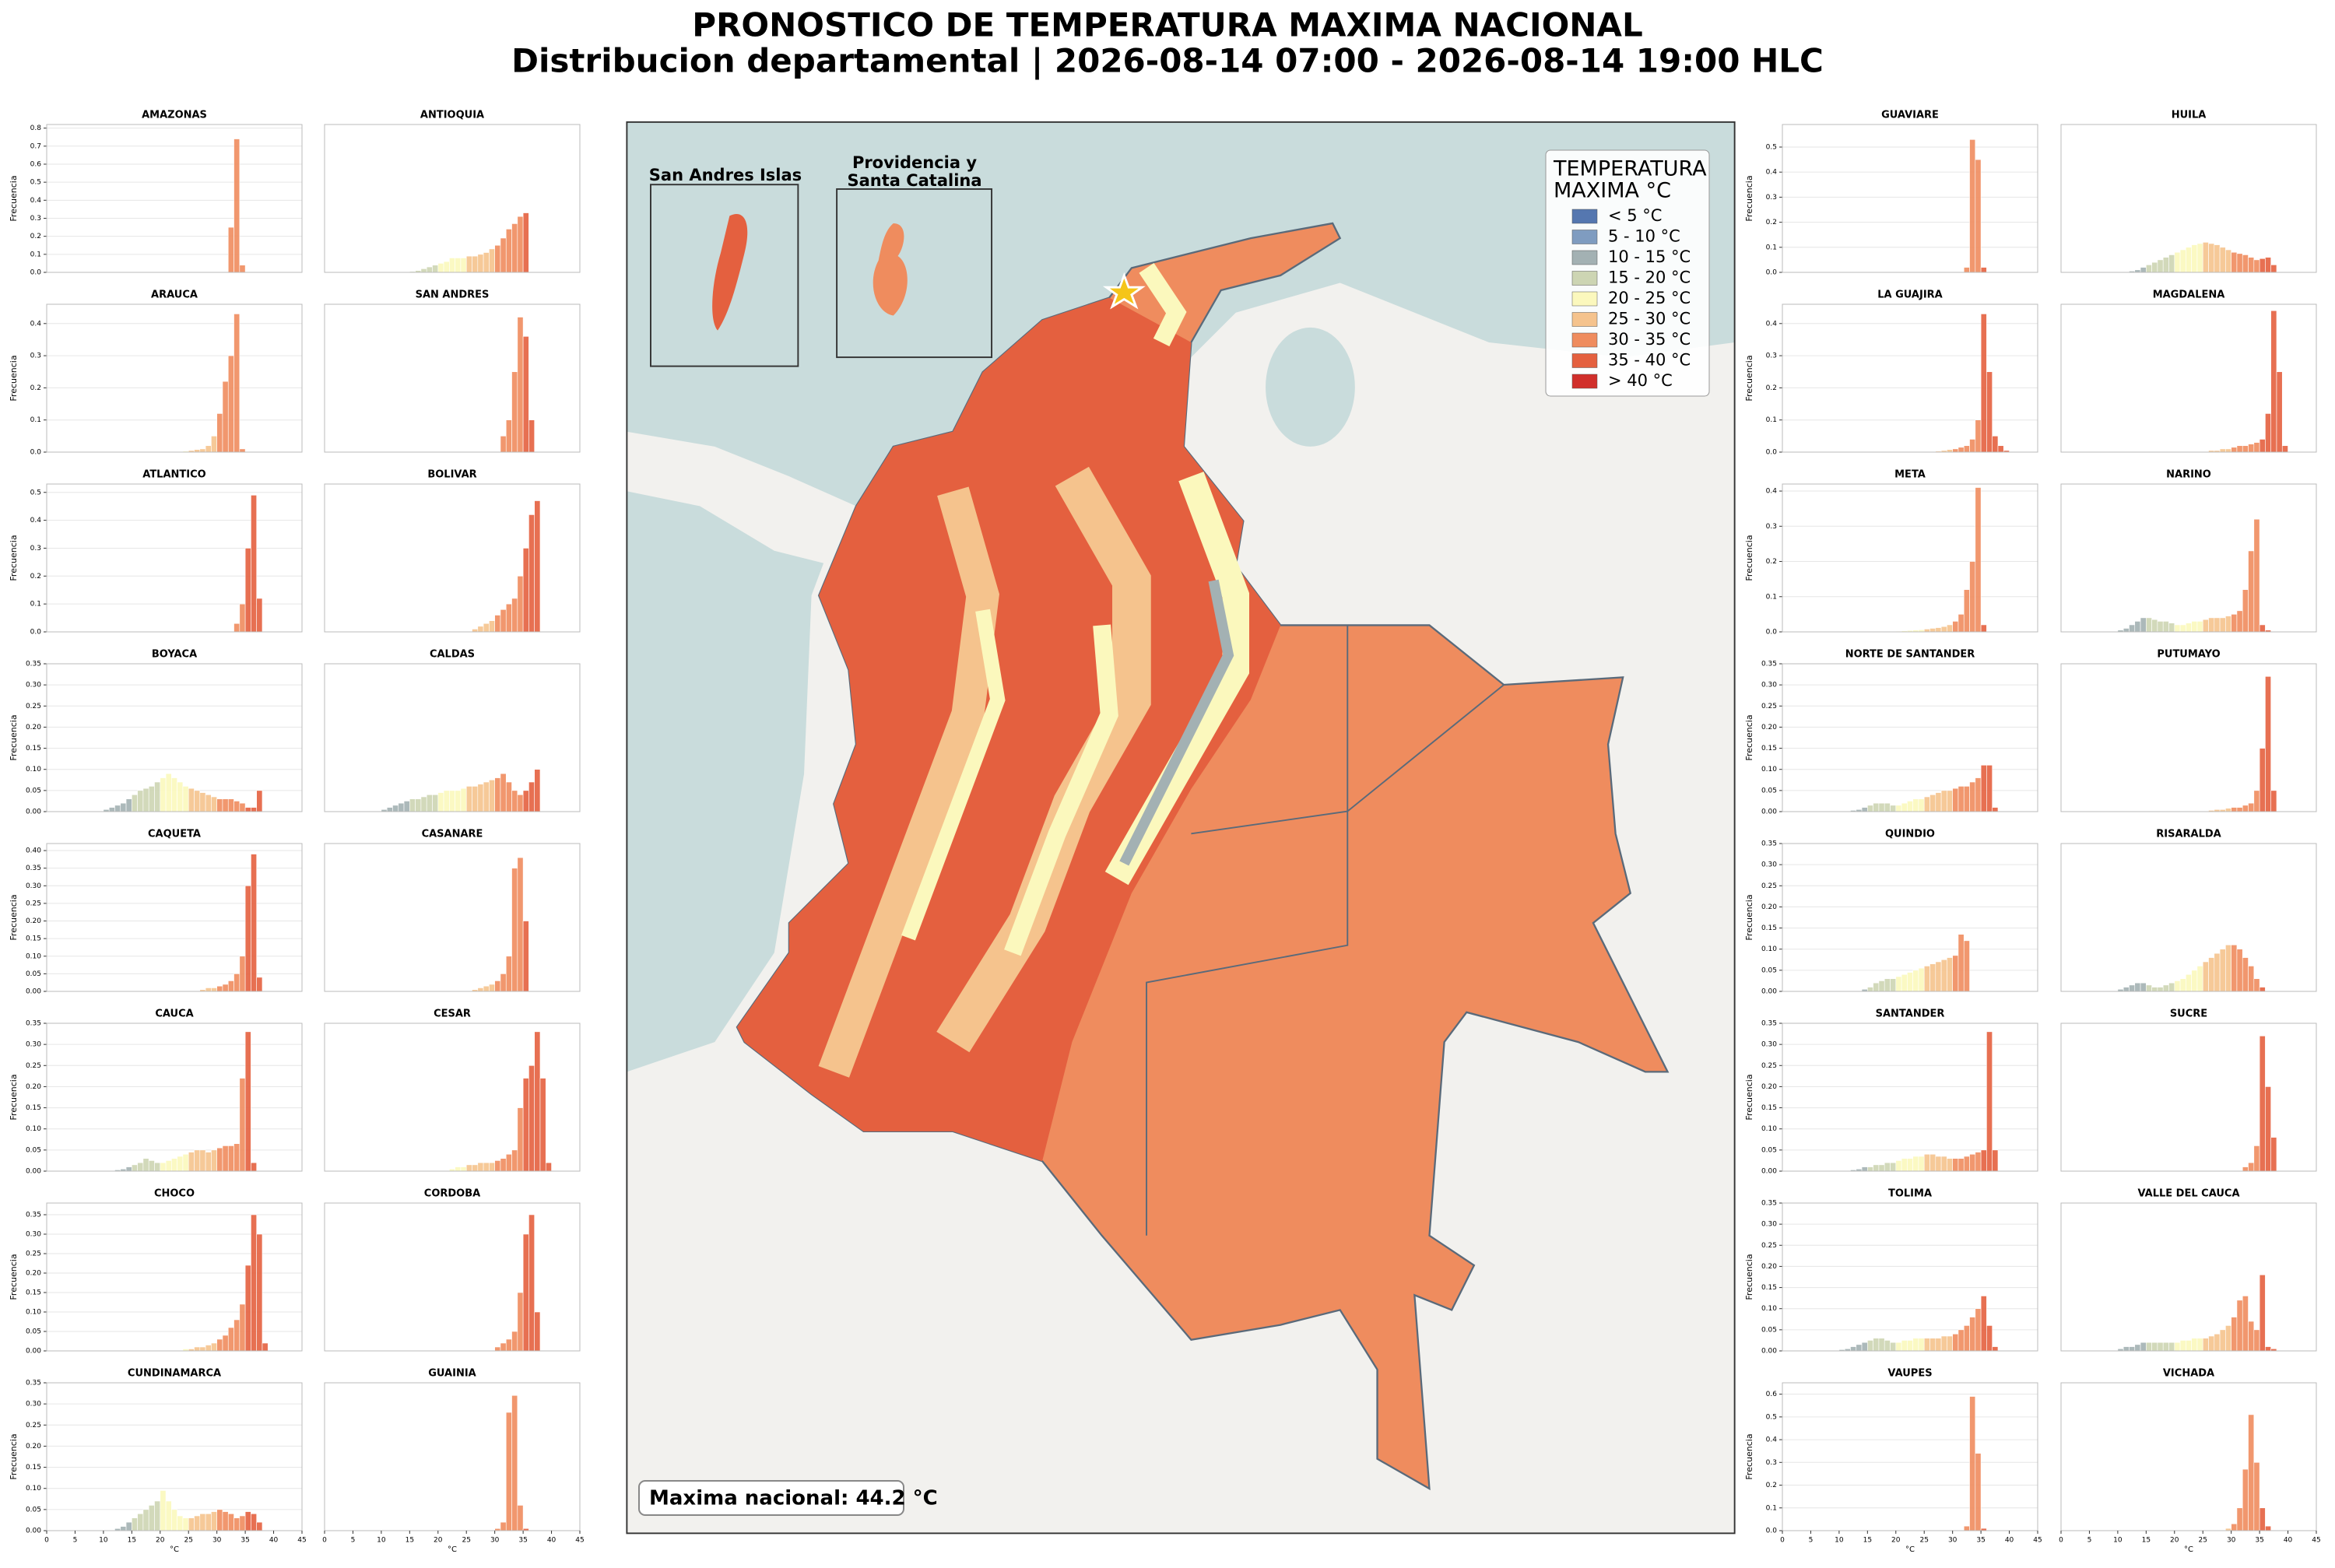 The width and height of the screenshot is (2335, 1568). I want to click on panel-title: CASANARE, so click(452, 834).